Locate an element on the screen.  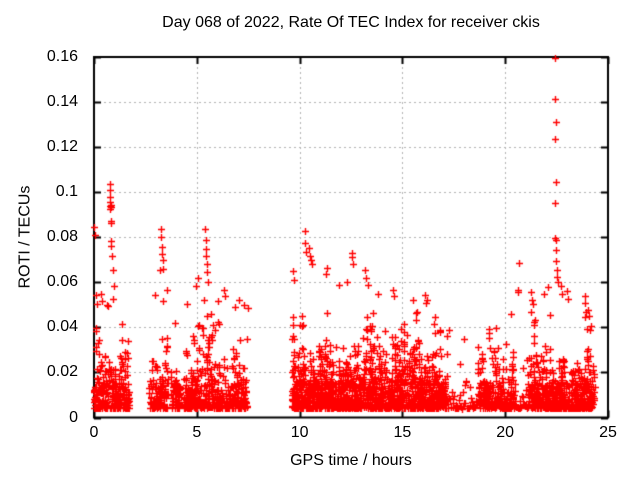
x-tick-label: 0 is located at coordinates (94, 432).